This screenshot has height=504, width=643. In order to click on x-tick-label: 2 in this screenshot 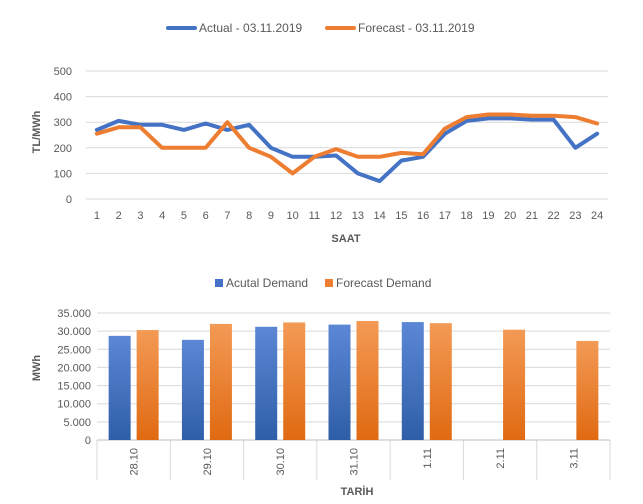, I will do `click(119, 216)`.